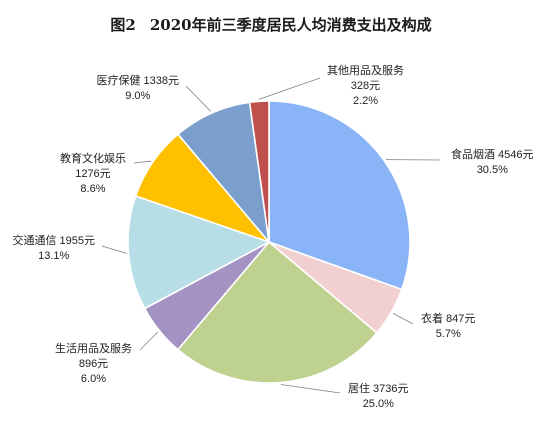  What do you see at coordinates (448, 318) in the screenshot?
I see `slice-label-name-value: 衣着 847元` at bounding box center [448, 318].